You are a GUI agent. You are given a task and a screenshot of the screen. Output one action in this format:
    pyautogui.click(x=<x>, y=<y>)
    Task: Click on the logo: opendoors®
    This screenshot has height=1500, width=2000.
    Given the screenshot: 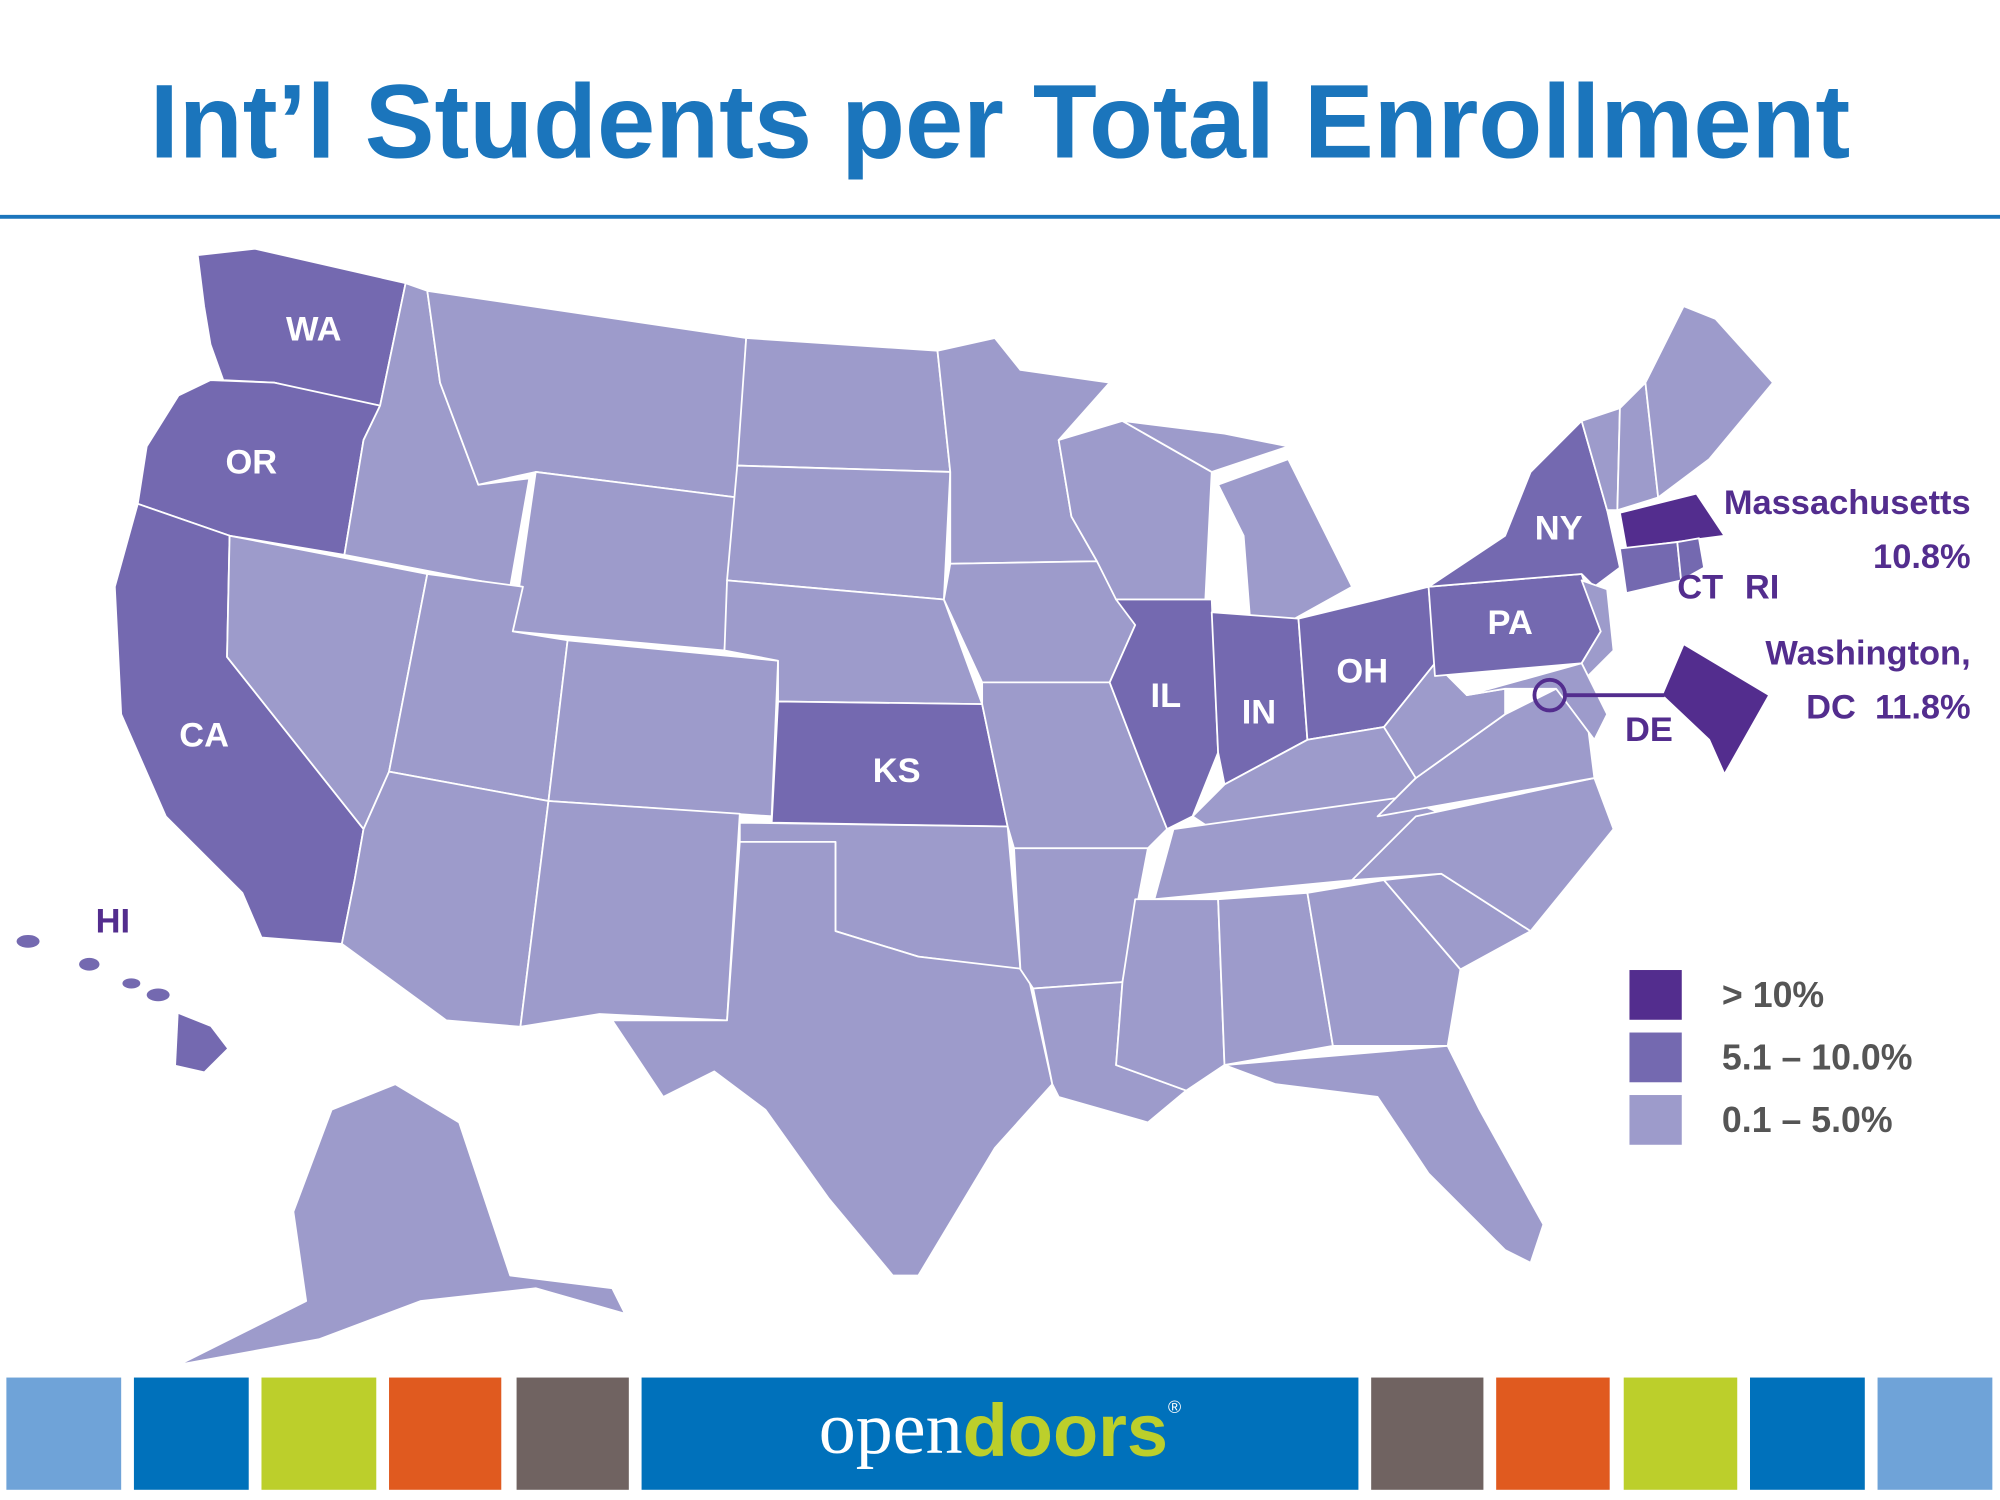 What is the action you would take?
    pyautogui.click(x=1000, y=1430)
    